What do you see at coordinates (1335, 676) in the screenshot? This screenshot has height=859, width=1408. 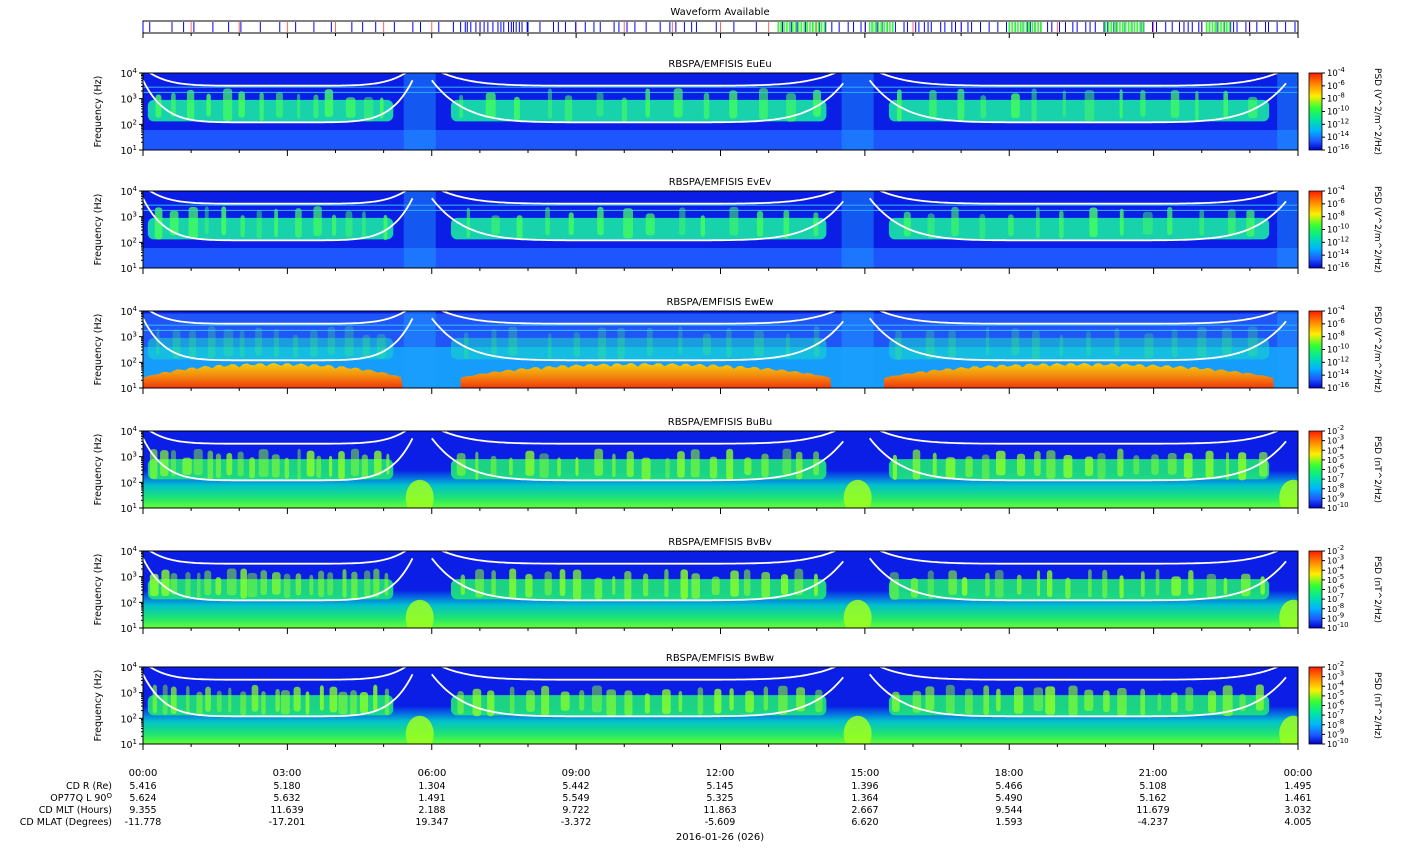 I see `colorbar-tick-label: 10⁻³` at bounding box center [1335, 676].